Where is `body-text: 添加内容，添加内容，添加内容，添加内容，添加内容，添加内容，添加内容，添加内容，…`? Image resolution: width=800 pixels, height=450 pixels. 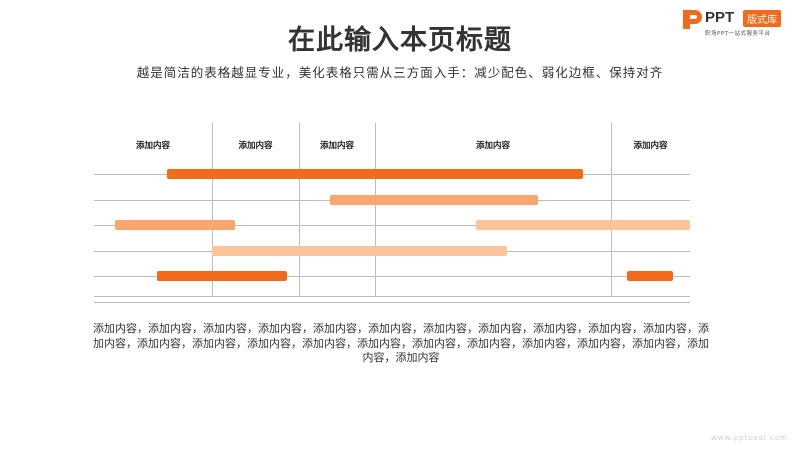 body-text: 添加内容，添加内容，添加内容，添加内容，添加内容，添加内容，添加内容，添加内容，… is located at coordinates (401, 343).